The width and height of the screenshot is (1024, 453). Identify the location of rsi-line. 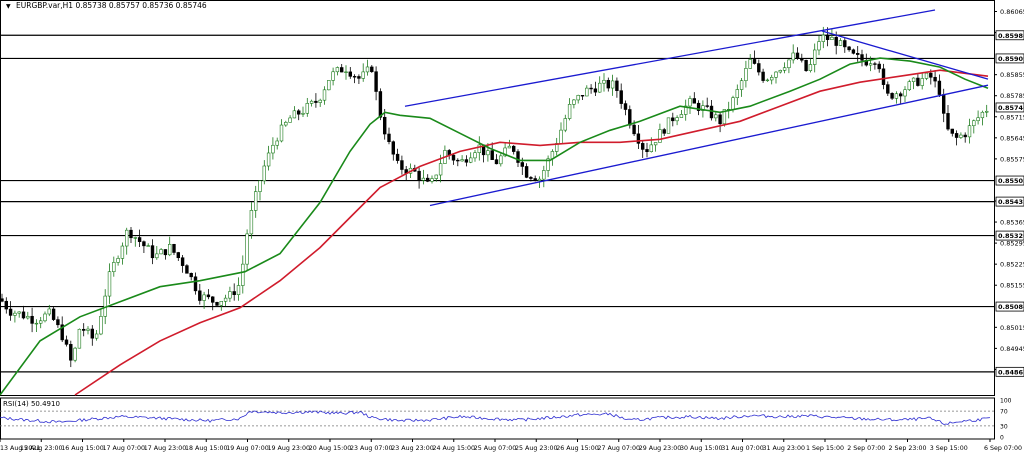
(495, 417).